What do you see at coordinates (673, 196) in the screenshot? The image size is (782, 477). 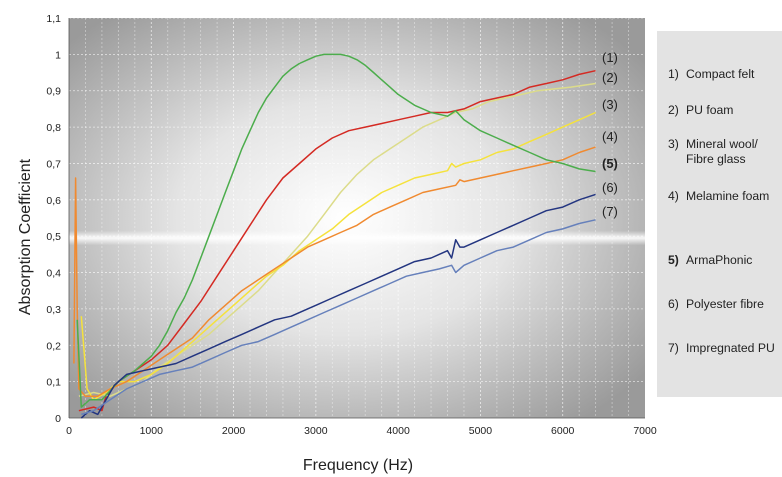 I see `legend-item-number: 4)` at bounding box center [673, 196].